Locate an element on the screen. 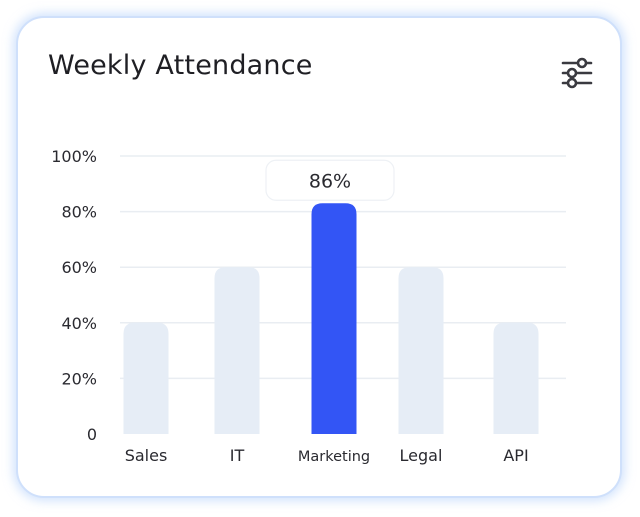  filter-settings-button is located at coordinates (577, 73).